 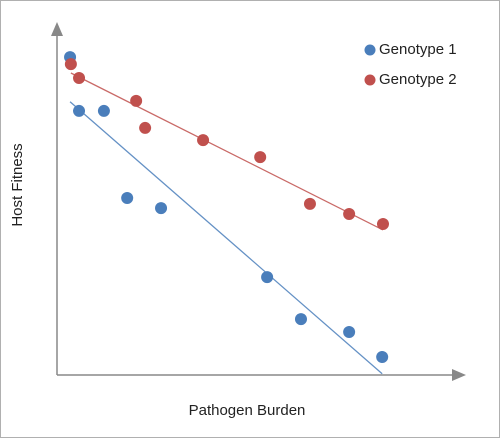 What do you see at coordinates (459, 375) in the screenshot?
I see `x-axis-arrow` at bounding box center [459, 375].